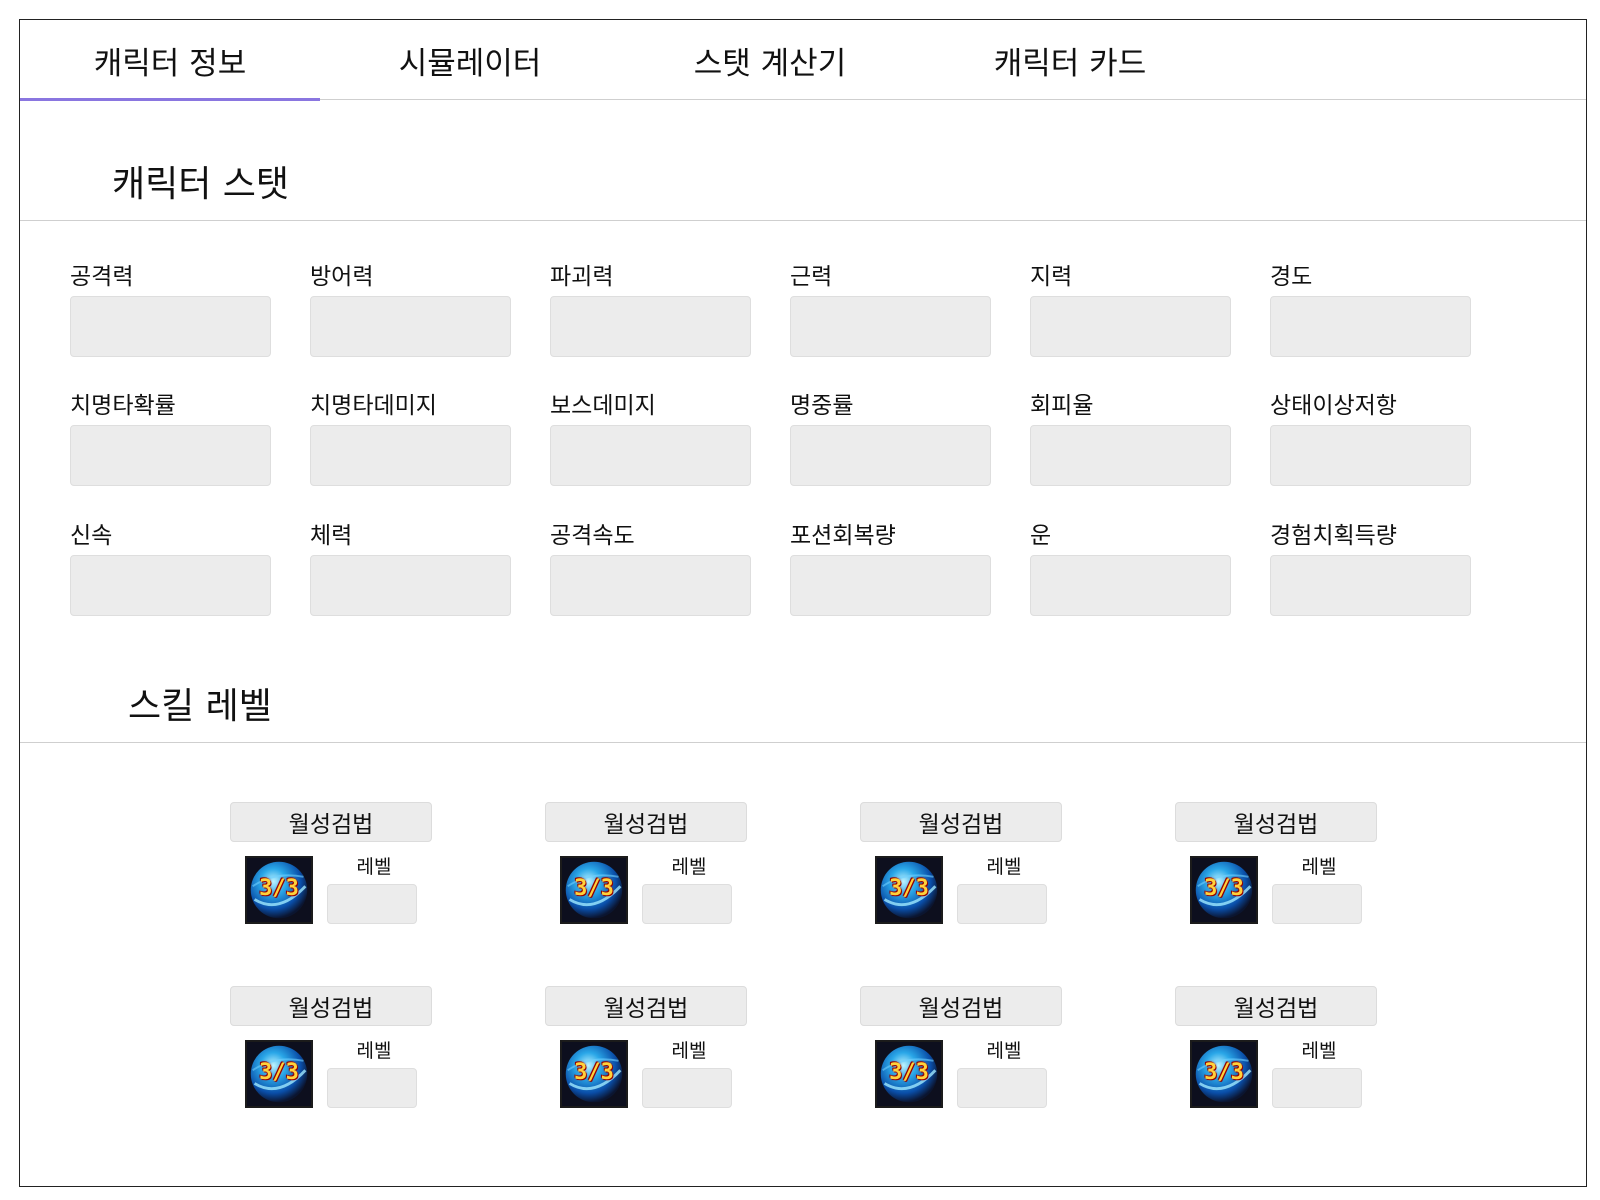 The height and width of the screenshot is (1200, 1600). I want to click on stat-label: 근력, so click(811, 277).